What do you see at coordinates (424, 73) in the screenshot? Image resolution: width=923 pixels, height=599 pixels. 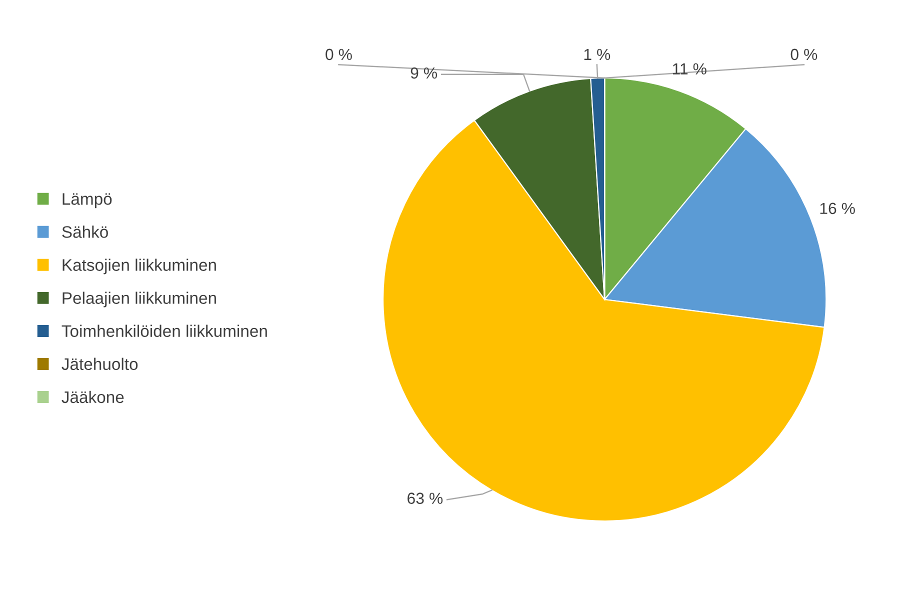 I see `data-label: 9 %` at bounding box center [424, 73].